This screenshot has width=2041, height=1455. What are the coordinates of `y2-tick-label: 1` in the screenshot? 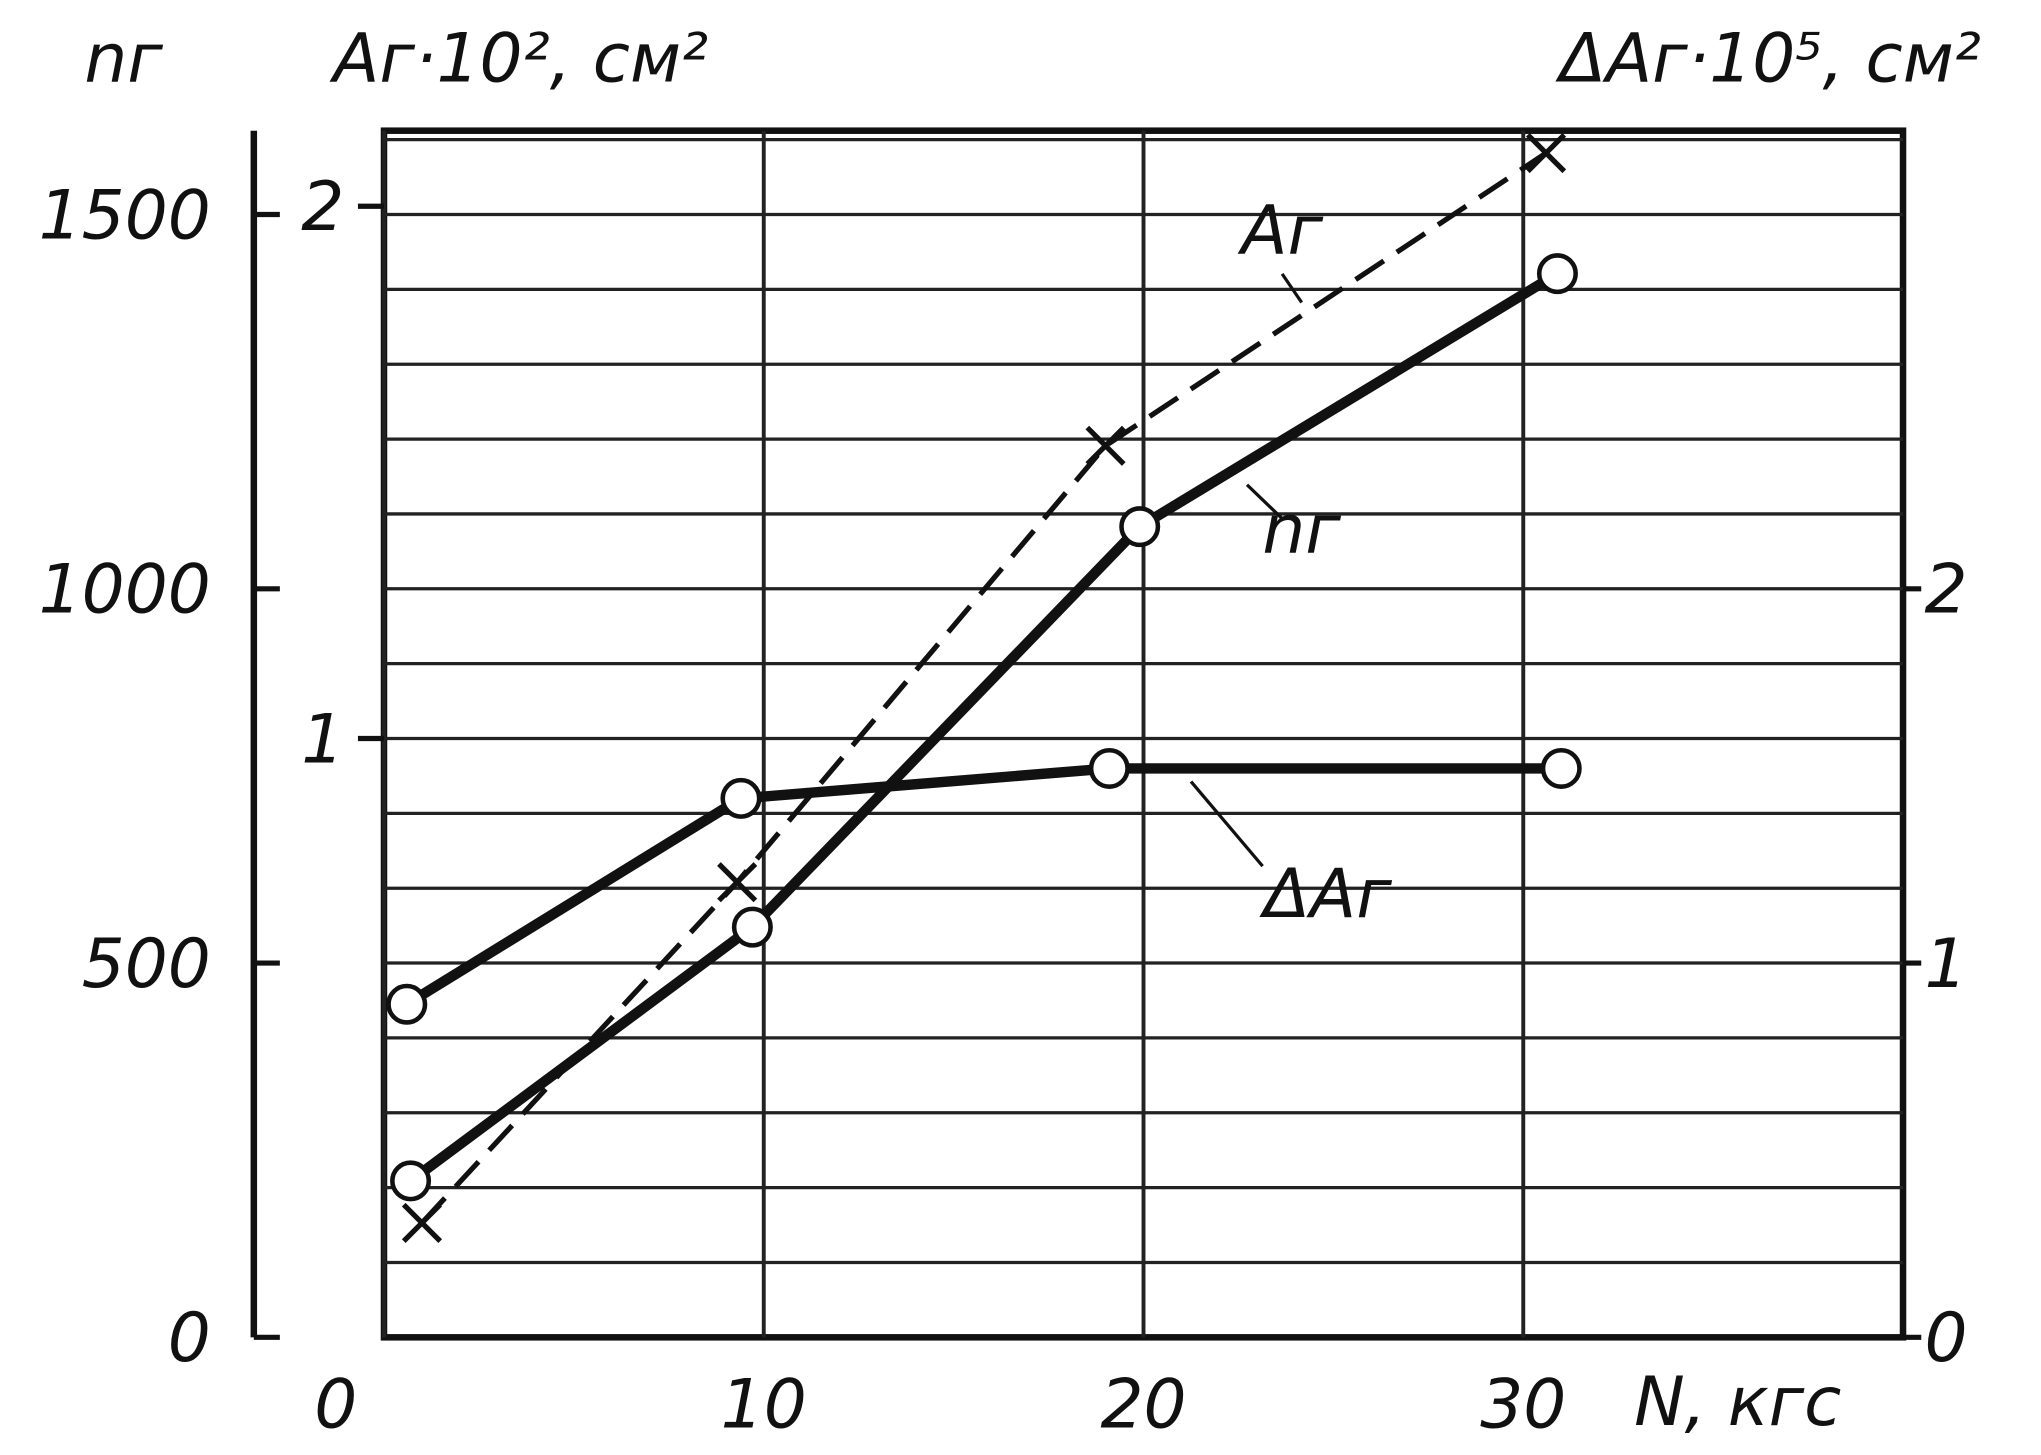 It's located at (322, 738).